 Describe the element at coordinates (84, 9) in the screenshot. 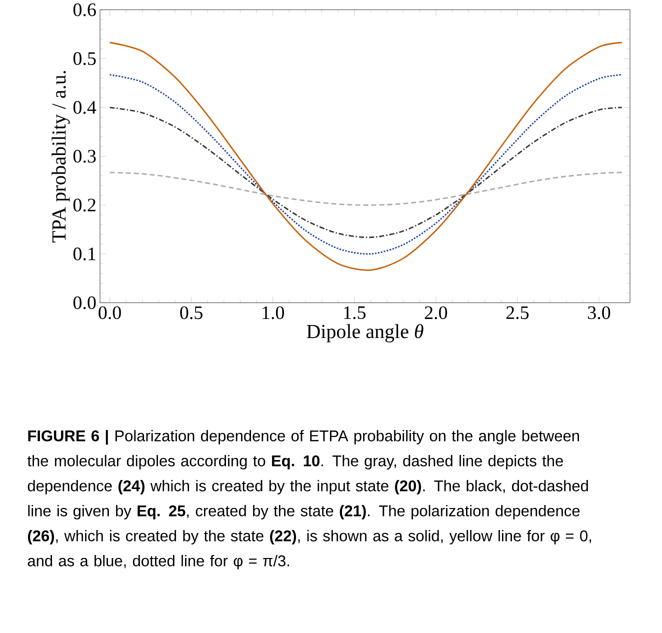

I see `y-tick-label: 0.6` at that location.